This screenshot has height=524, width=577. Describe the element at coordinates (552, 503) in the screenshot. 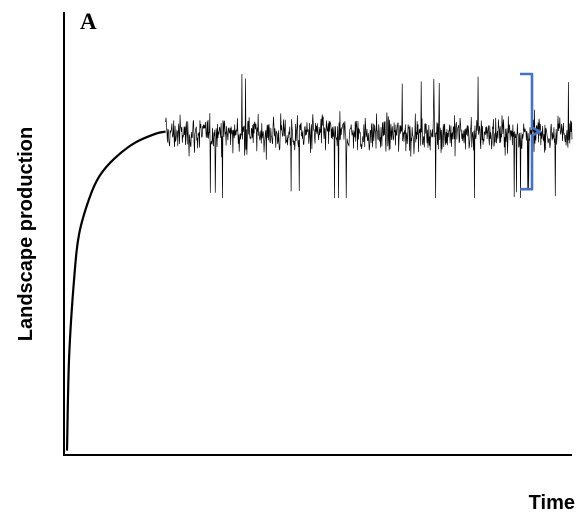

I see `x-axis-label: Time` at that location.